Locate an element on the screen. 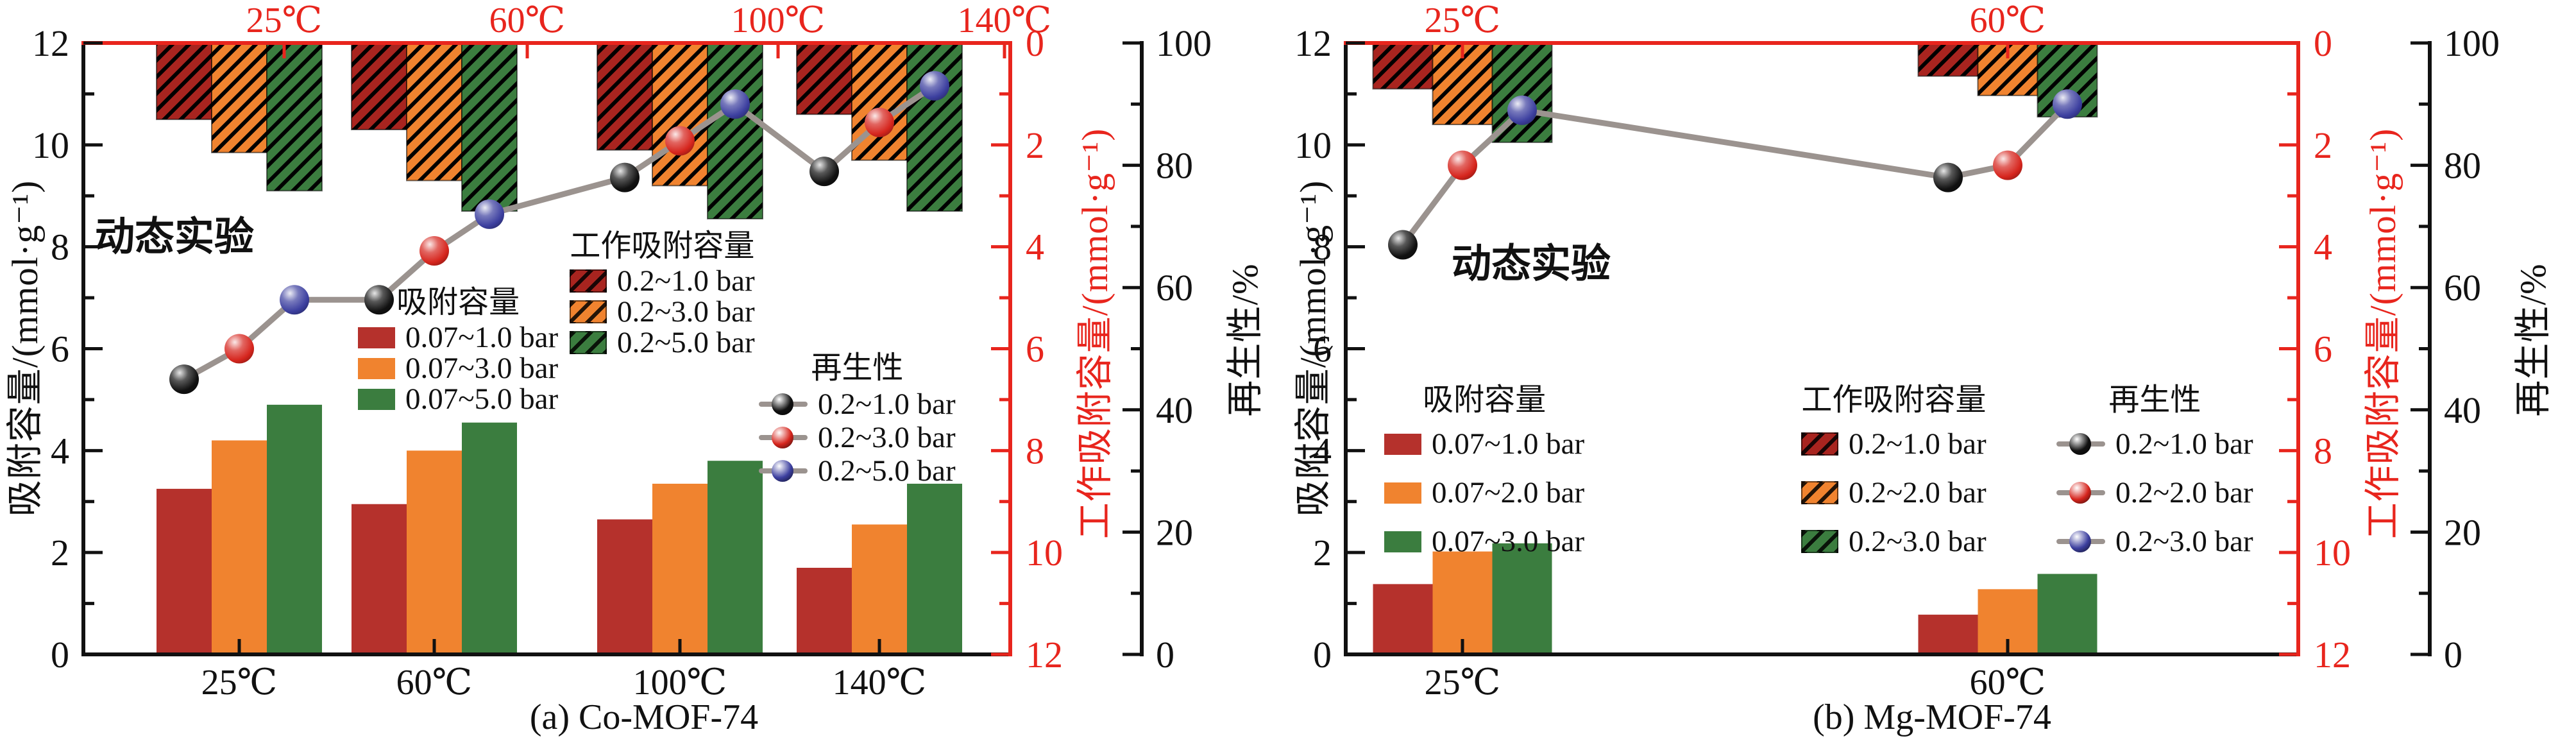 The image size is (2576, 750). bar-adsorption-0.07~5.0 bar-25℃ is located at coordinates (294, 529).